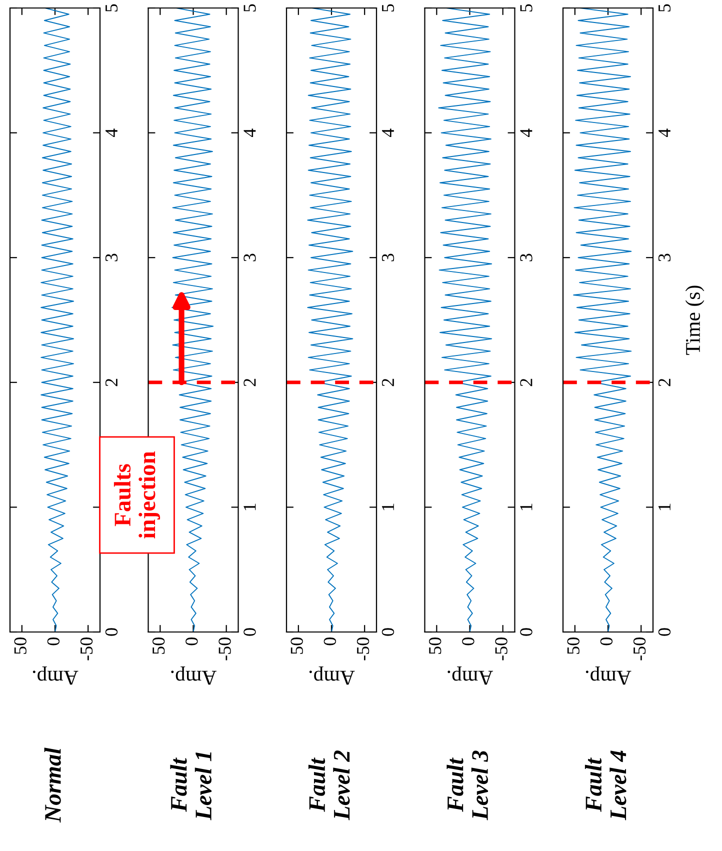  What do you see at coordinates (329, 785) in the screenshot?
I see `text: Fault Level 2` at bounding box center [329, 785].